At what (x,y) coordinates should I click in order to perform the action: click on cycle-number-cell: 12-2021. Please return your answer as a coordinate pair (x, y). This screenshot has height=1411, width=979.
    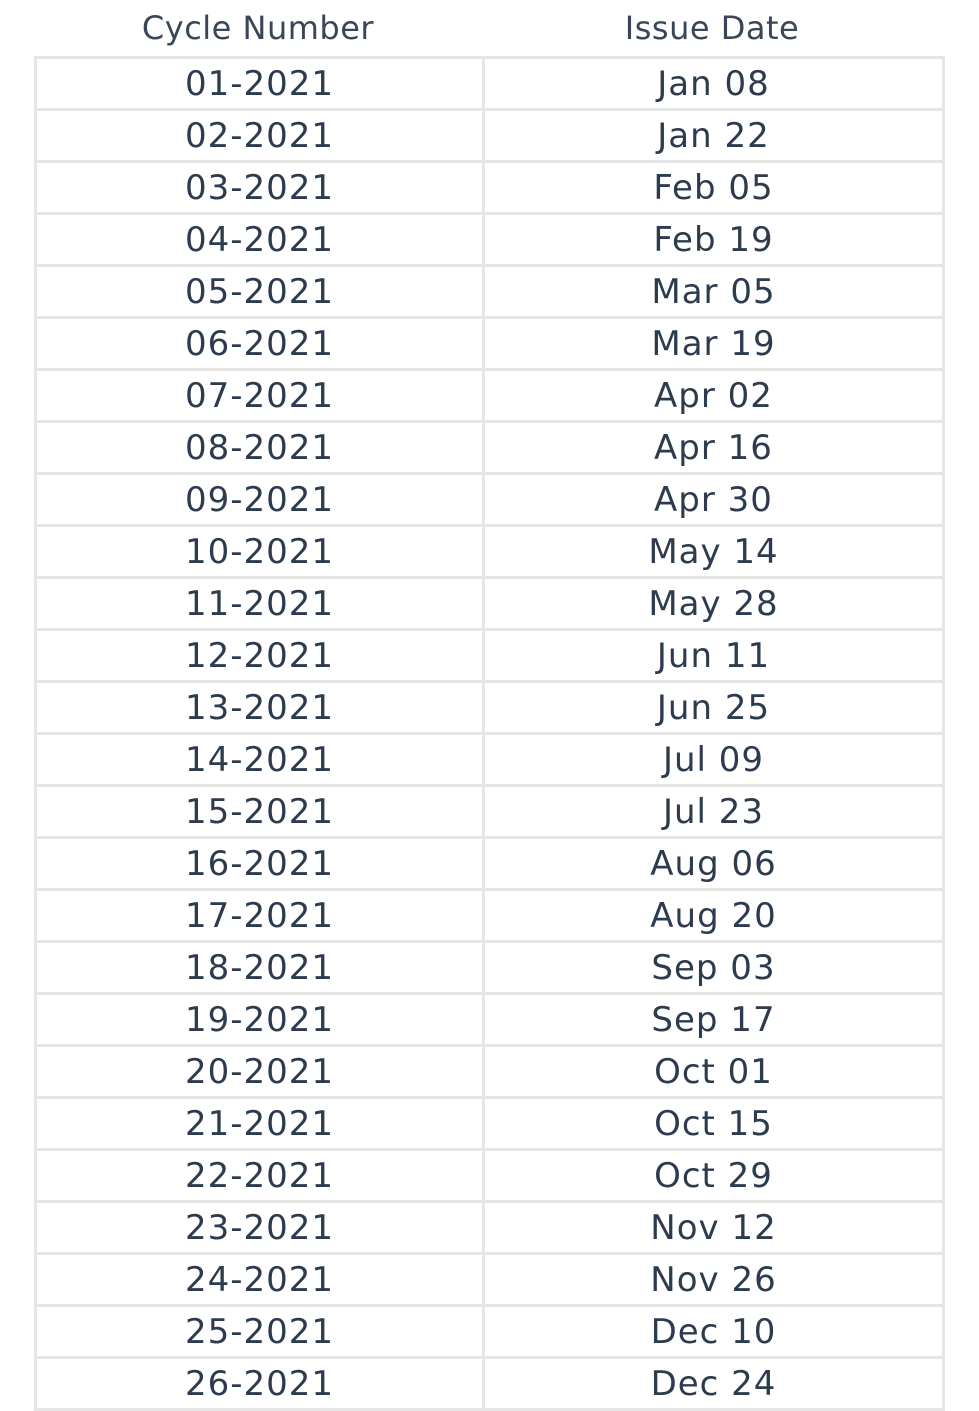
    Looking at the image, I should click on (259, 655).